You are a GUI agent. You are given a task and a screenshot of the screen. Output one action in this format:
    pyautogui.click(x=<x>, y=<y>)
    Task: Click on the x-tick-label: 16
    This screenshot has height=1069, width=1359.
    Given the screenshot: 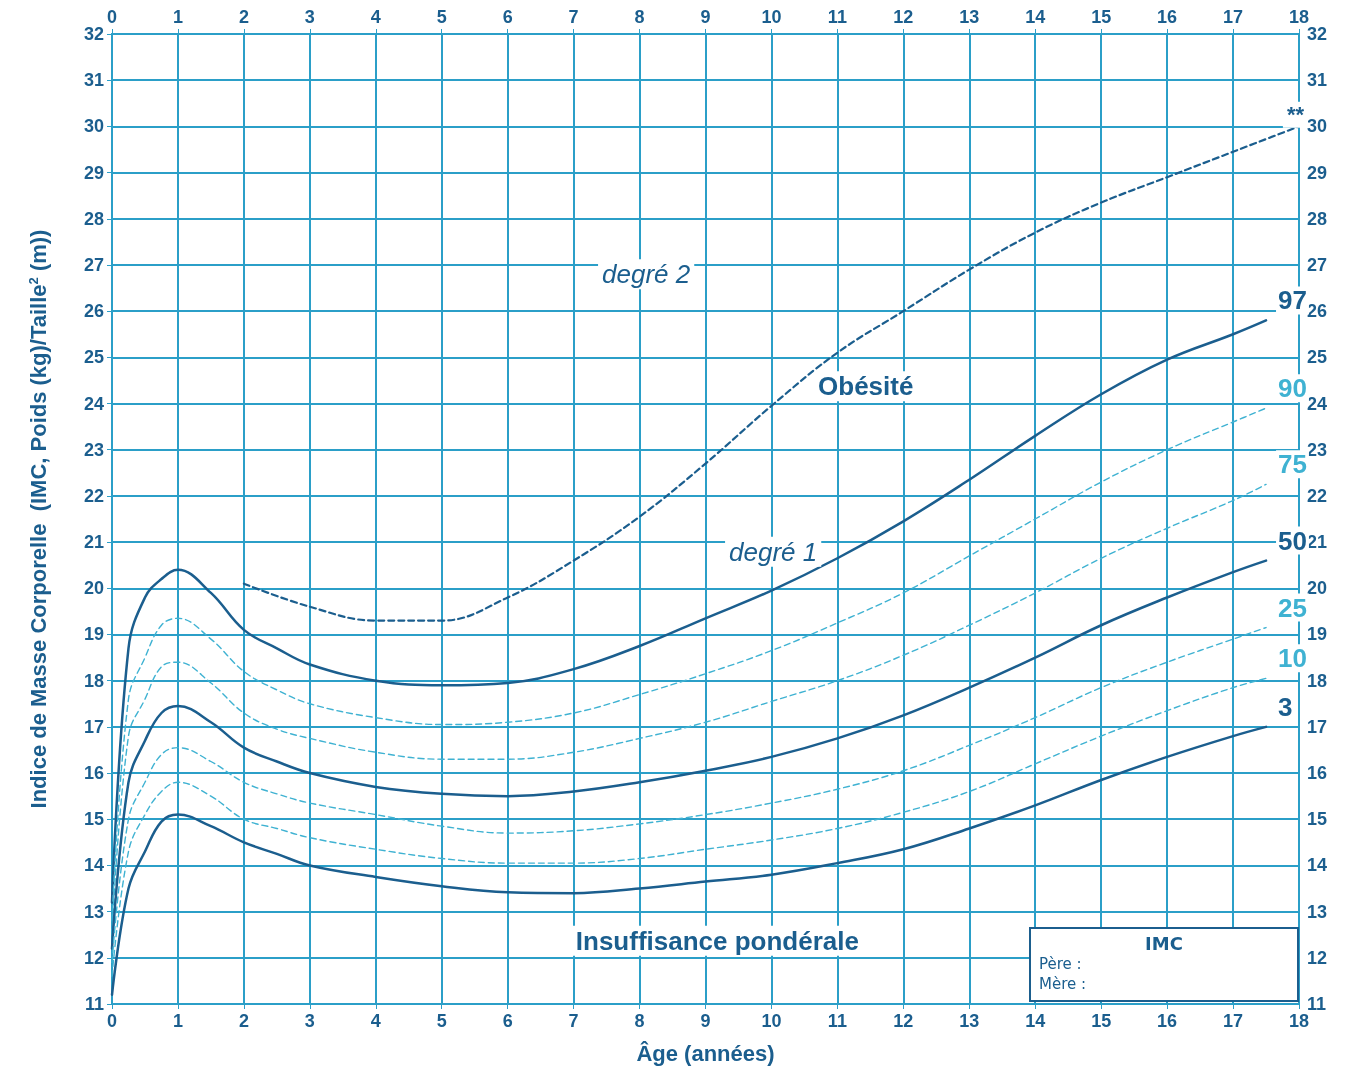 What is the action you would take?
    pyautogui.click(x=1167, y=1021)
    